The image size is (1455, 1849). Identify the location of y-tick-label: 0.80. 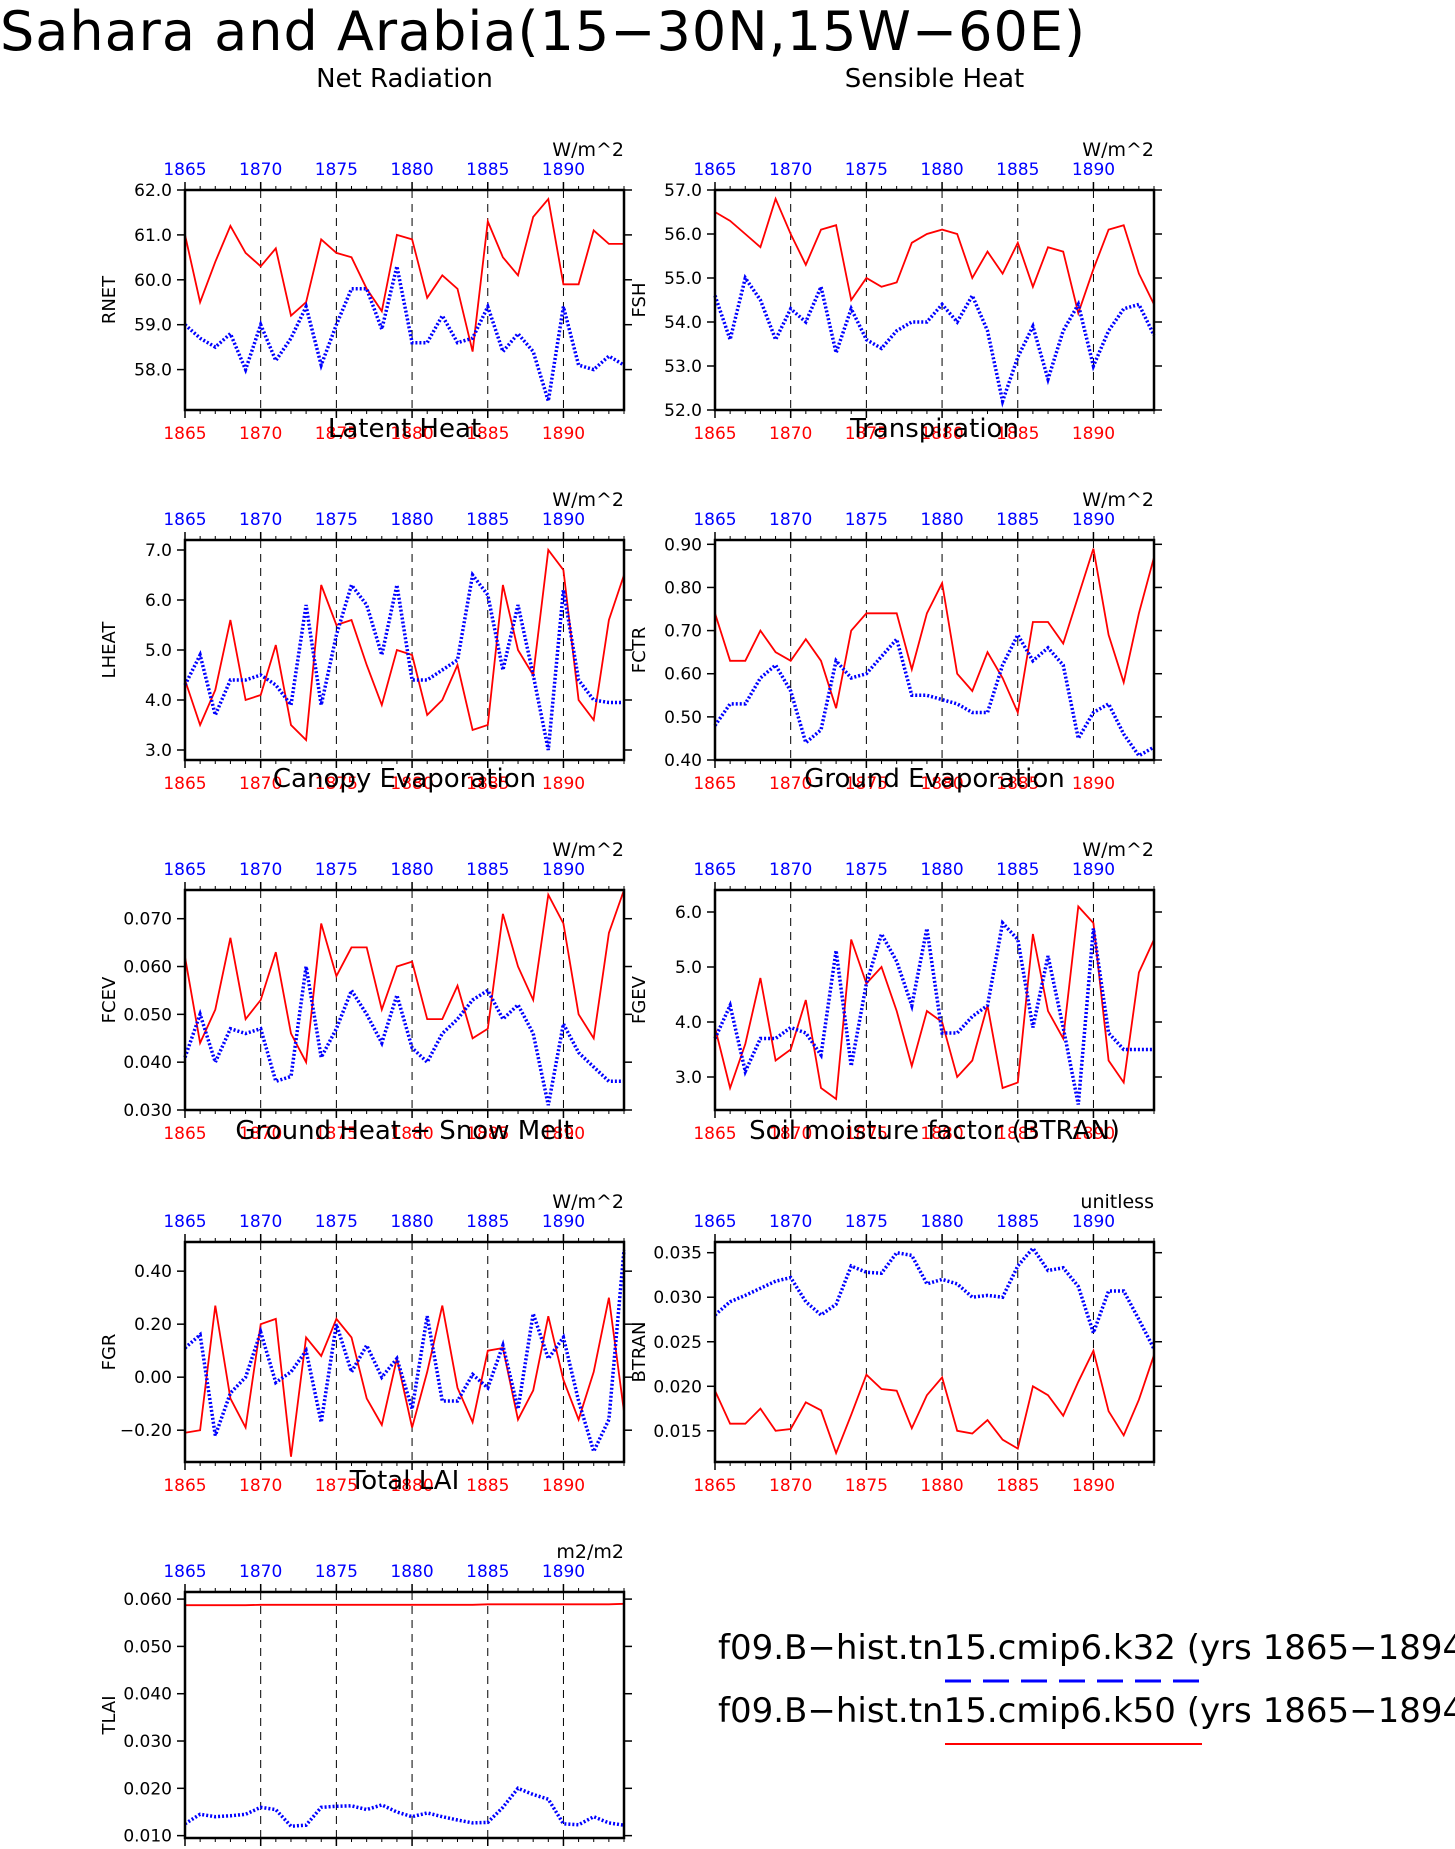
(683, 588).